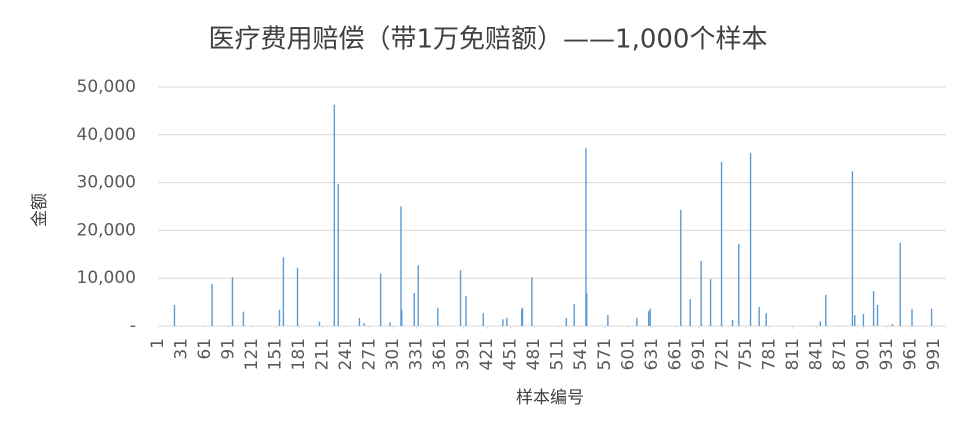 The height and width of the screenshot is (440, 971). I want to click on x-tick-label: 511, so click(558, 354).